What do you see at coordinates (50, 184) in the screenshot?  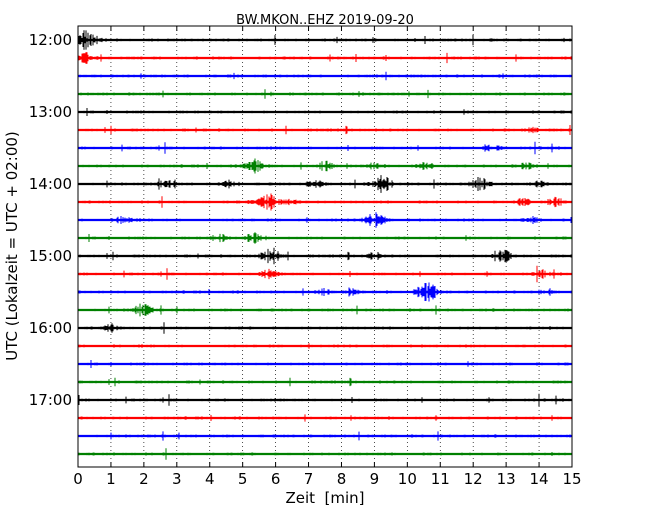 I see `y-tick-label: 14:00` at bounding box center [50, 184].